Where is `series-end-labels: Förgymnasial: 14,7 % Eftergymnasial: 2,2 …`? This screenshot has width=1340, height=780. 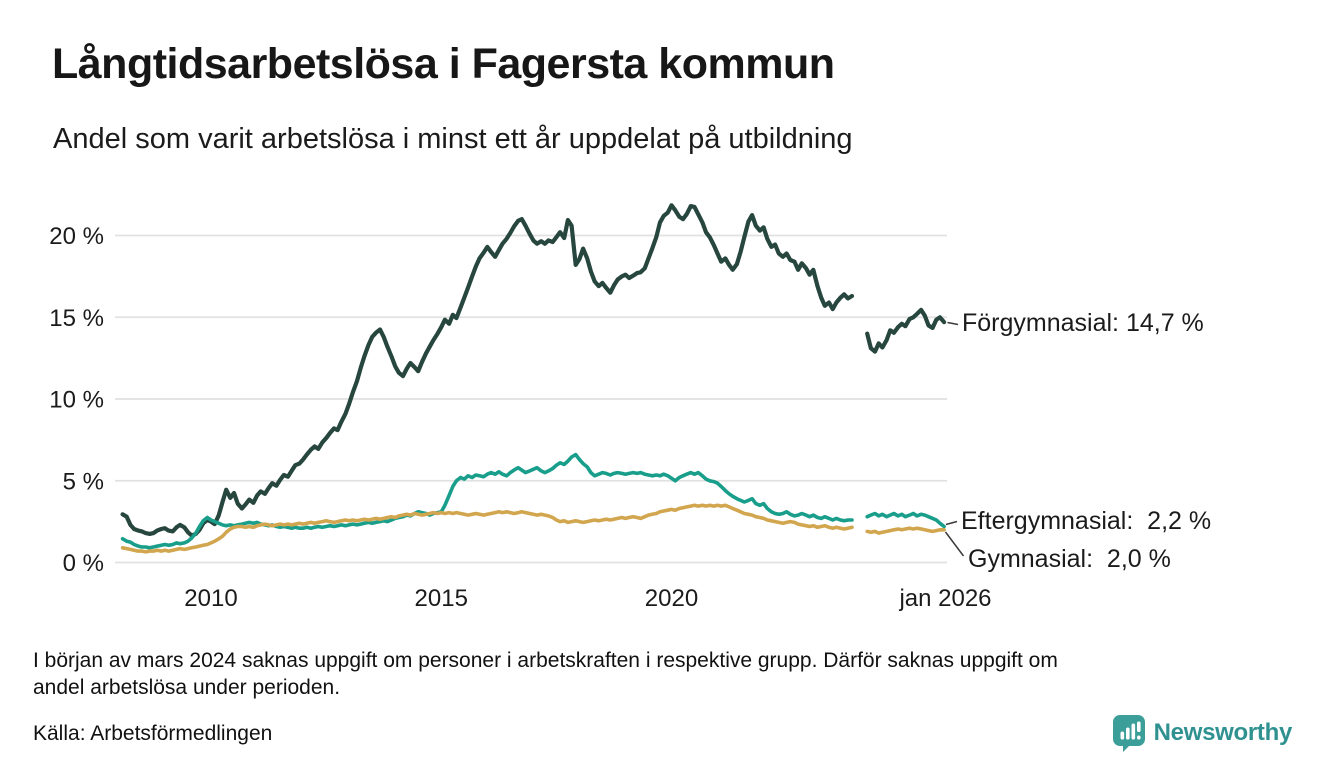
series-end-labels: Förgymnasial: 14,7 % Eftergymnasial: 2,2 … is located at coordinates (1077, 441).